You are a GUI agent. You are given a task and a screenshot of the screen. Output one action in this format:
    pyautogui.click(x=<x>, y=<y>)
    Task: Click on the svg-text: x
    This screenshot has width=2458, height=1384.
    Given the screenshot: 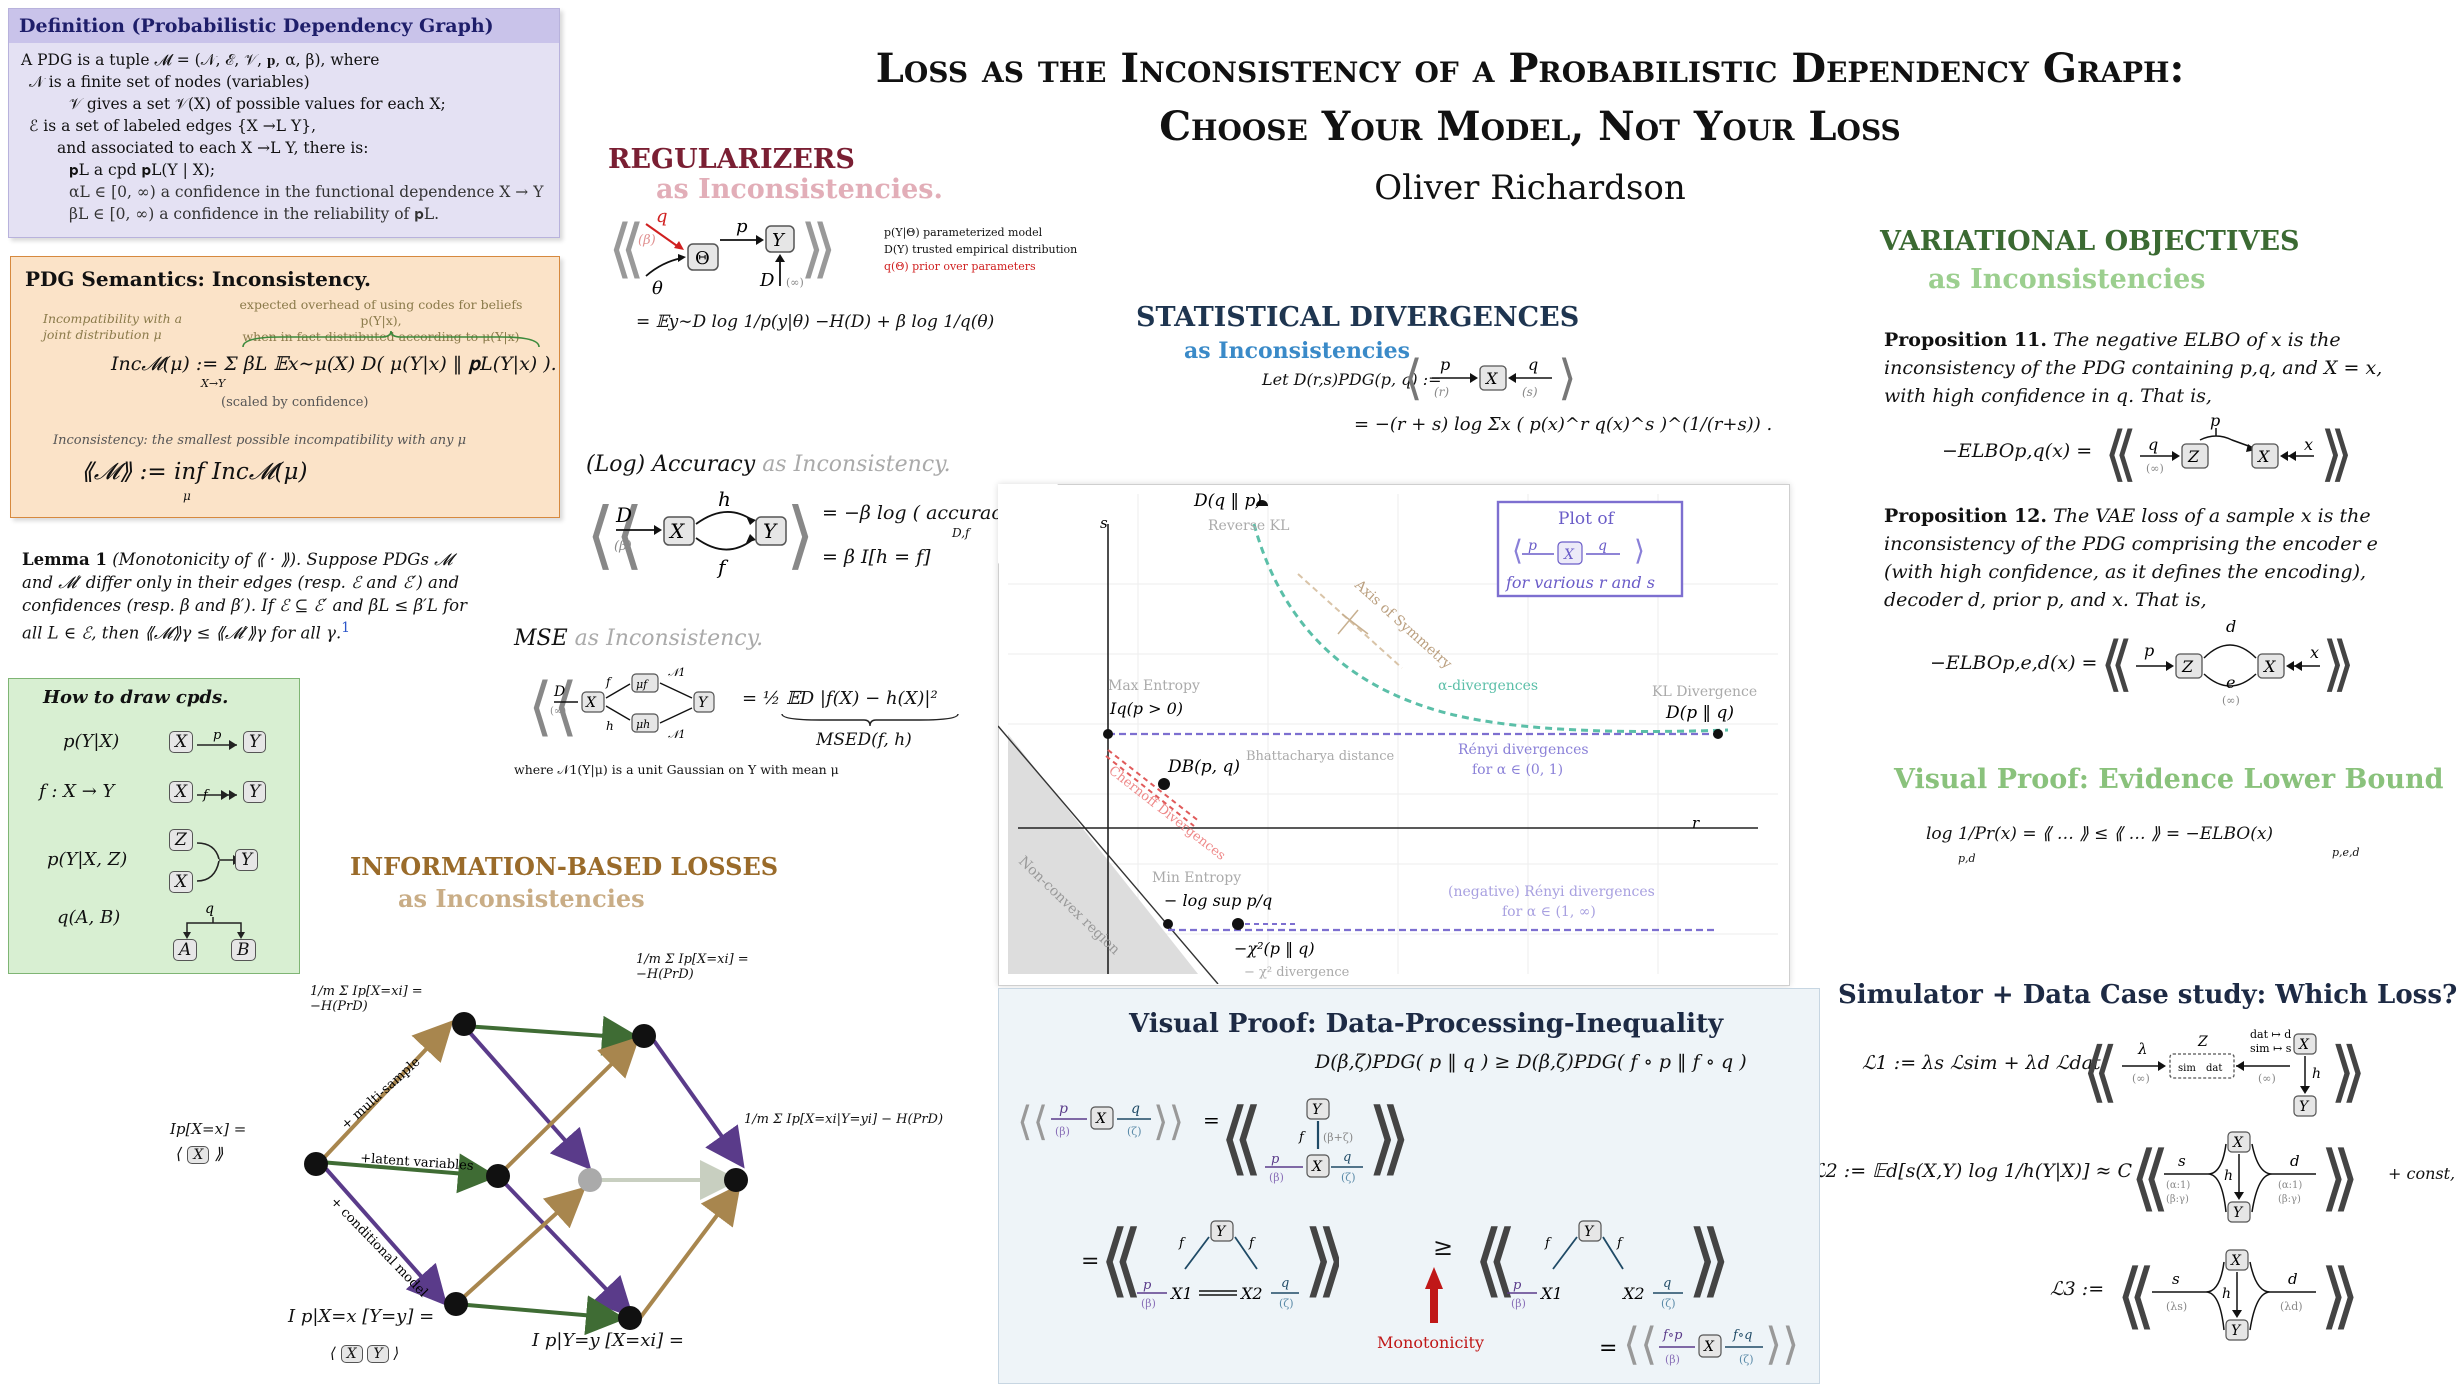 What is the action you would take?
    pyautogui.click(x=2314, y=652)
    